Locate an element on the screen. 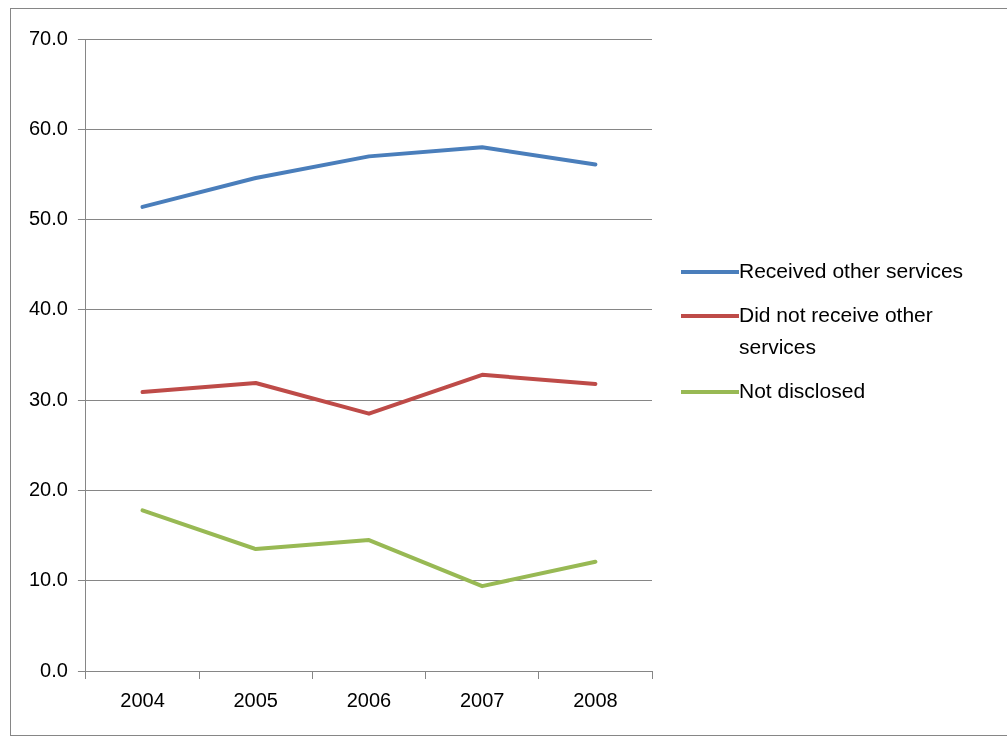 The height and width of the screenshot is (736, 1007). y-tick-label: 0.0 is located at coordinates (54, 669).